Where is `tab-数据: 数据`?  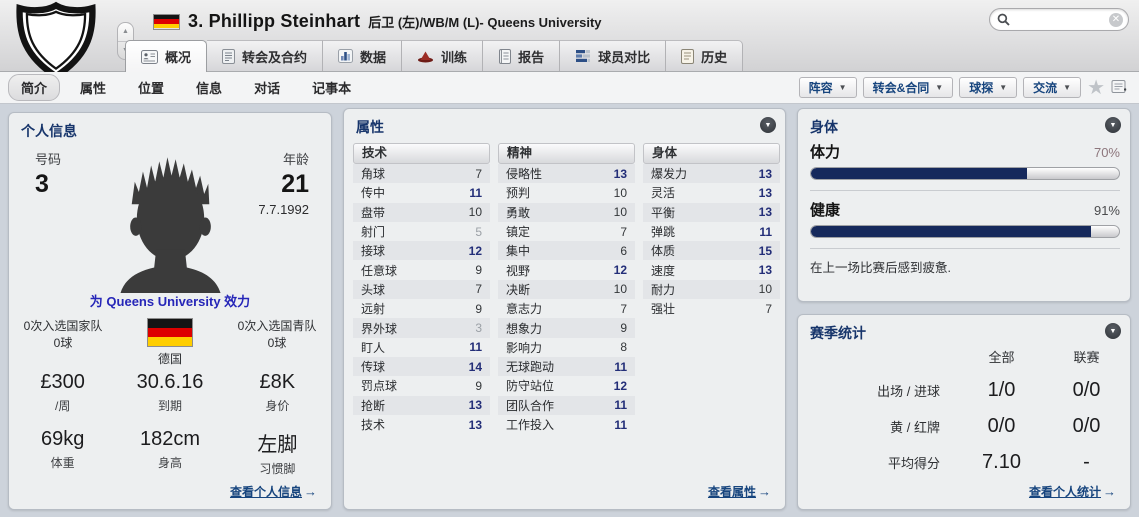
tab-数据: 数据 is located at coordinates (363, 55).